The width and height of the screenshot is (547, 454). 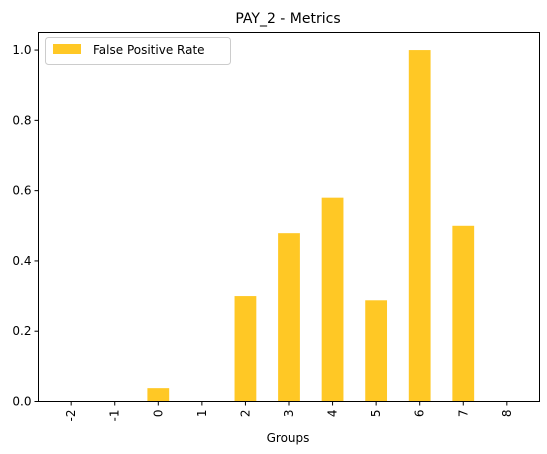 I want to click on legend: False Positive Rate, so click(x=138, y=51).